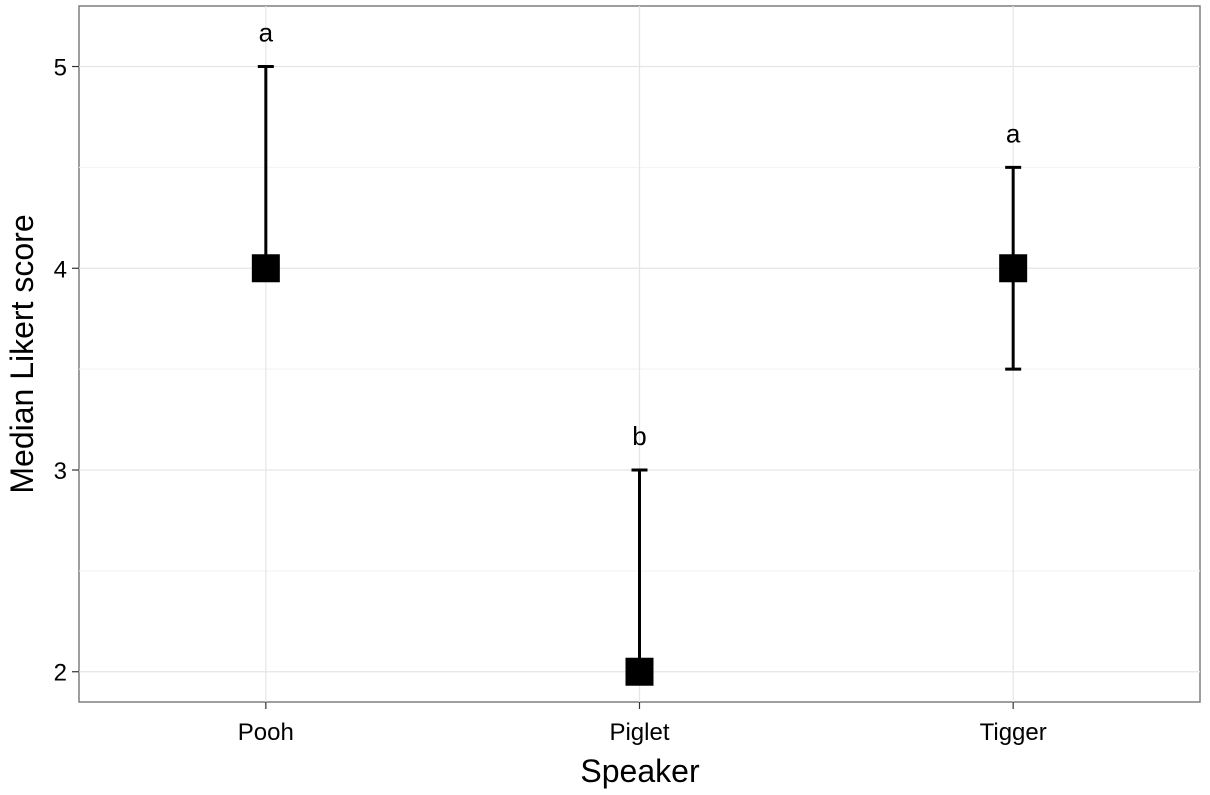 This screenshot has height=795, width=1210. What do you see at coordinates (639, 732) in the screenshot?
I see `x-tick-label: Piglet` at bounding box center [639, 732].